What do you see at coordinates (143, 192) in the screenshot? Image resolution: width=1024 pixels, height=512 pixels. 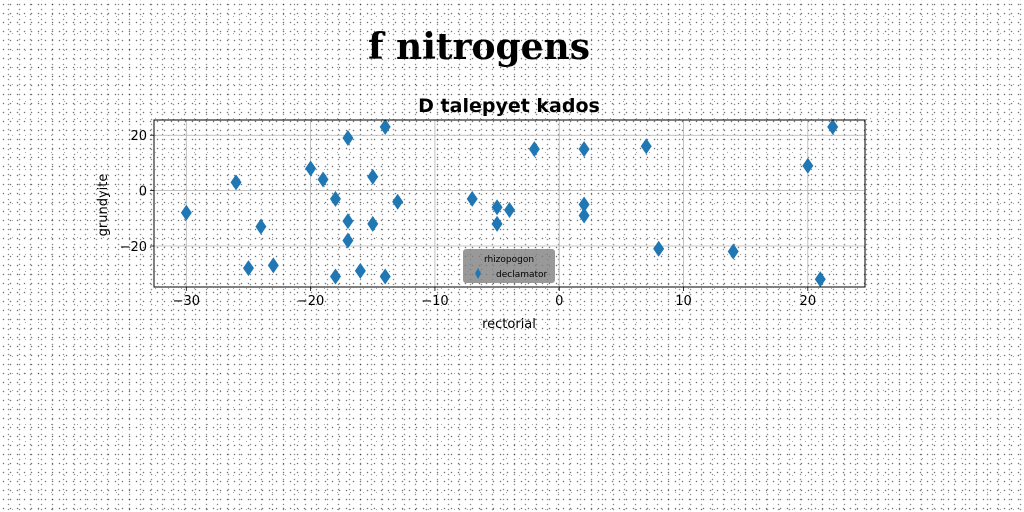 I see `y-tick-label: 0` at bounding box center [143, 192].